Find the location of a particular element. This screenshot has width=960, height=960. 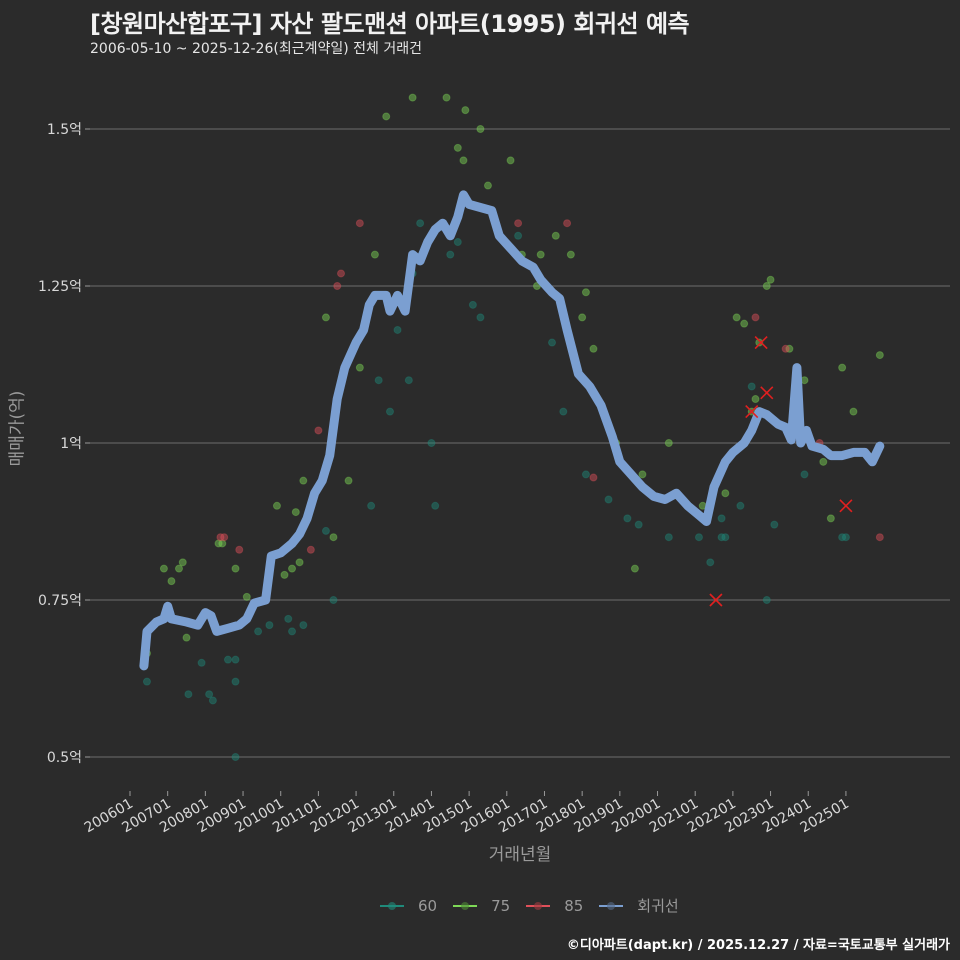

legend-label: 60 is located at coordinates (428, 905).